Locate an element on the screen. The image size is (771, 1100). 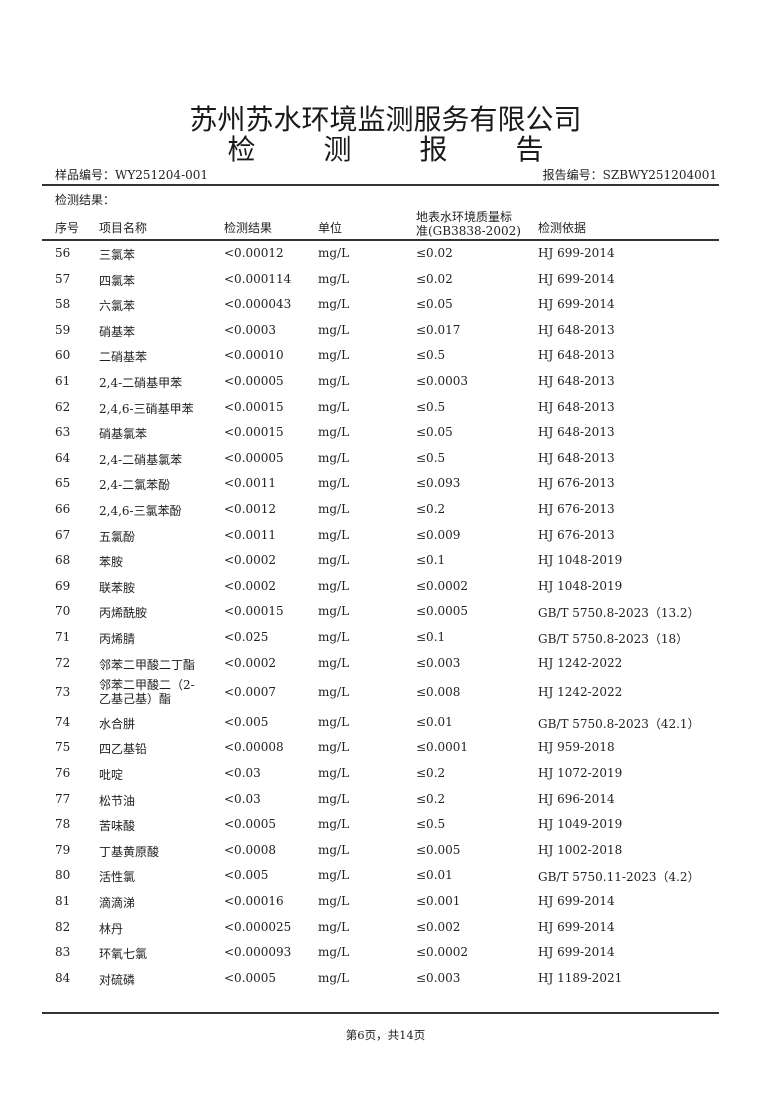
item-name: 五氯酚 is located at coordinates (117, 536).